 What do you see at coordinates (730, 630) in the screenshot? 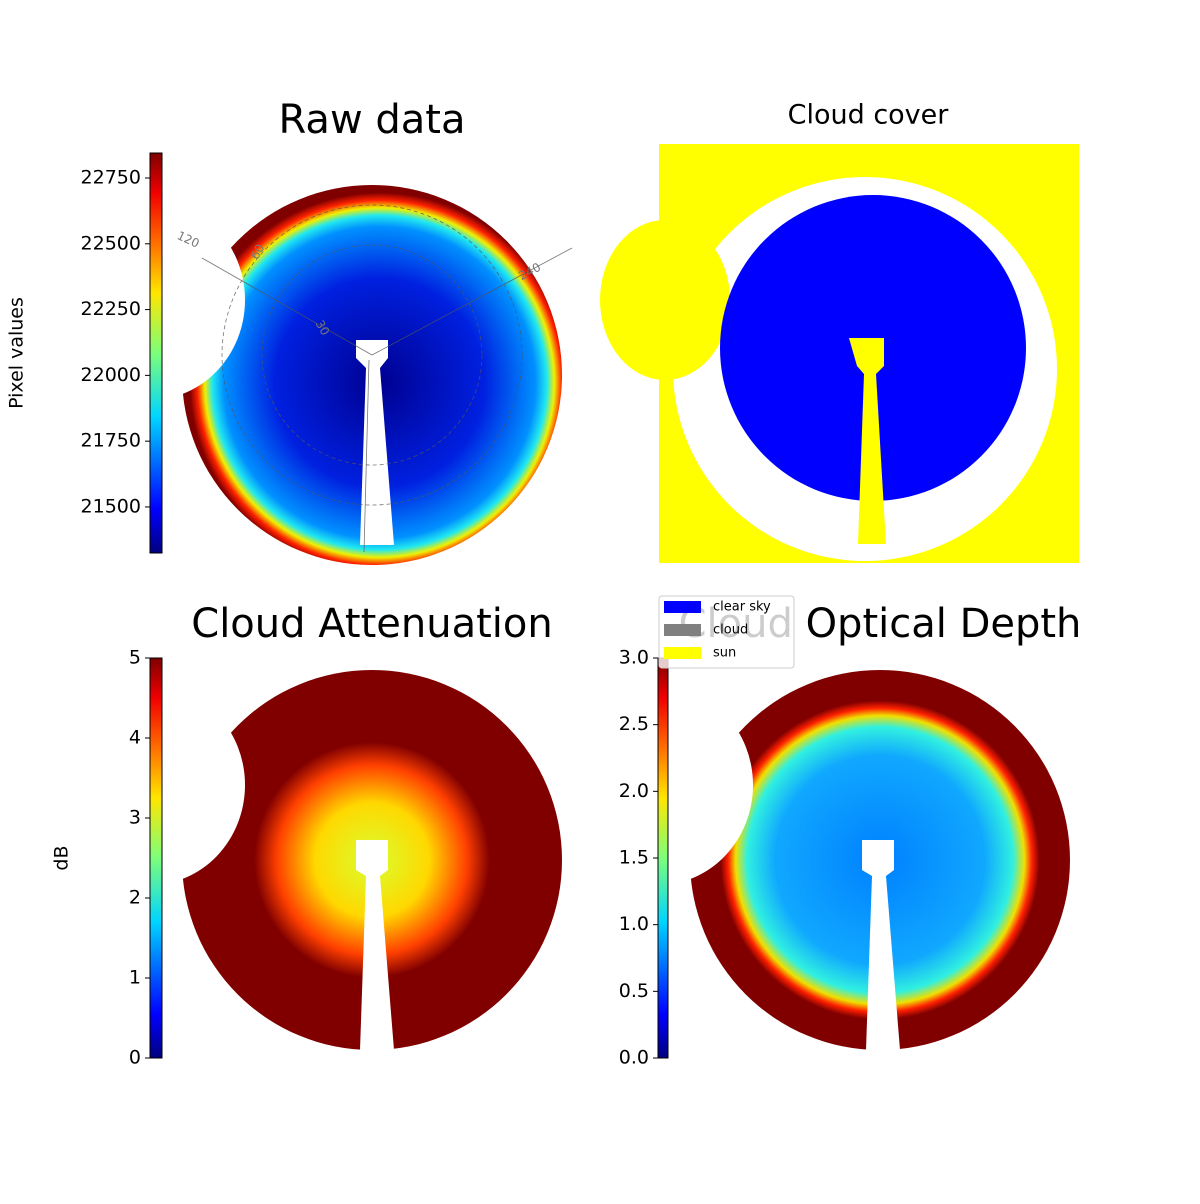
I see `legend-label: cloud` at bounding box center [730, 630].